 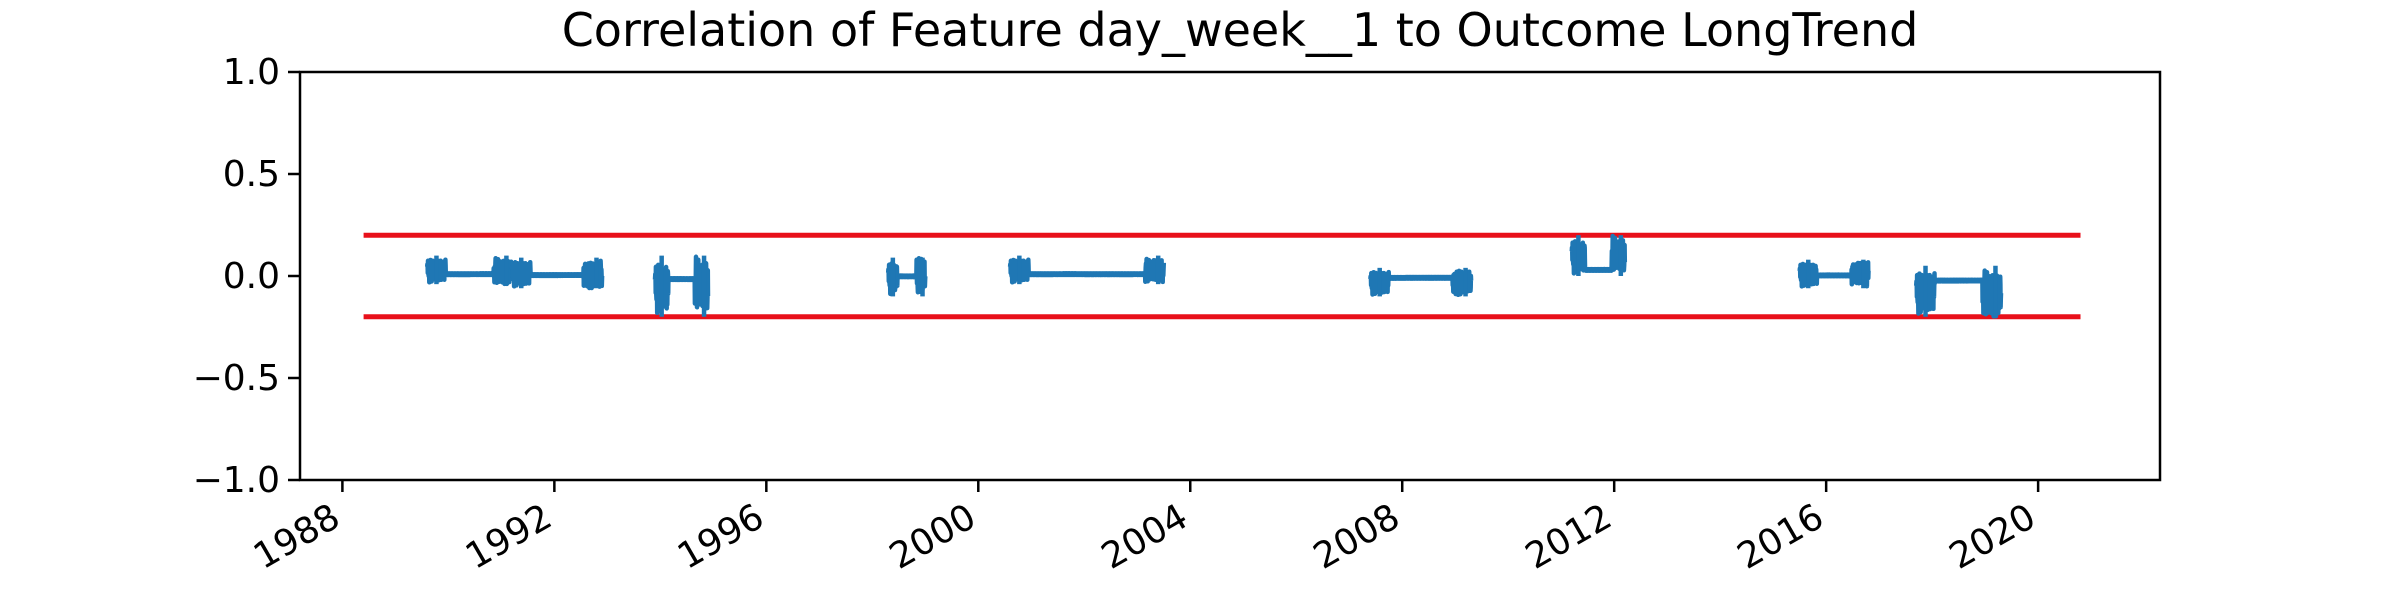 I want to click on threshold-lines, so click(x=1222, y=276).